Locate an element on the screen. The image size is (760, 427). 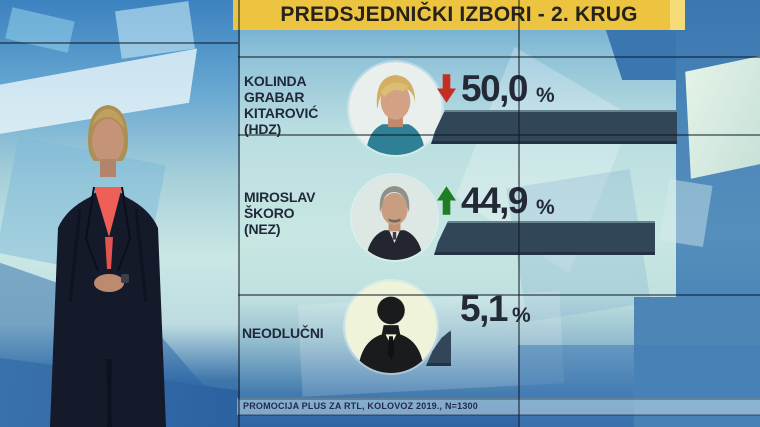
result-value: 5,1 is located at coordinates (484, 308).